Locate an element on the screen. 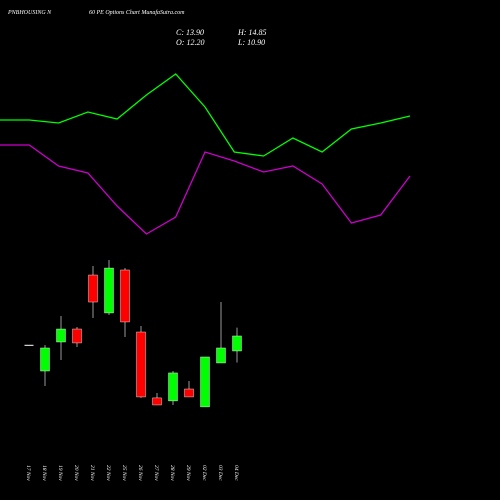  x-tick-label: 29 Nov is located at coordinates (188, 473).